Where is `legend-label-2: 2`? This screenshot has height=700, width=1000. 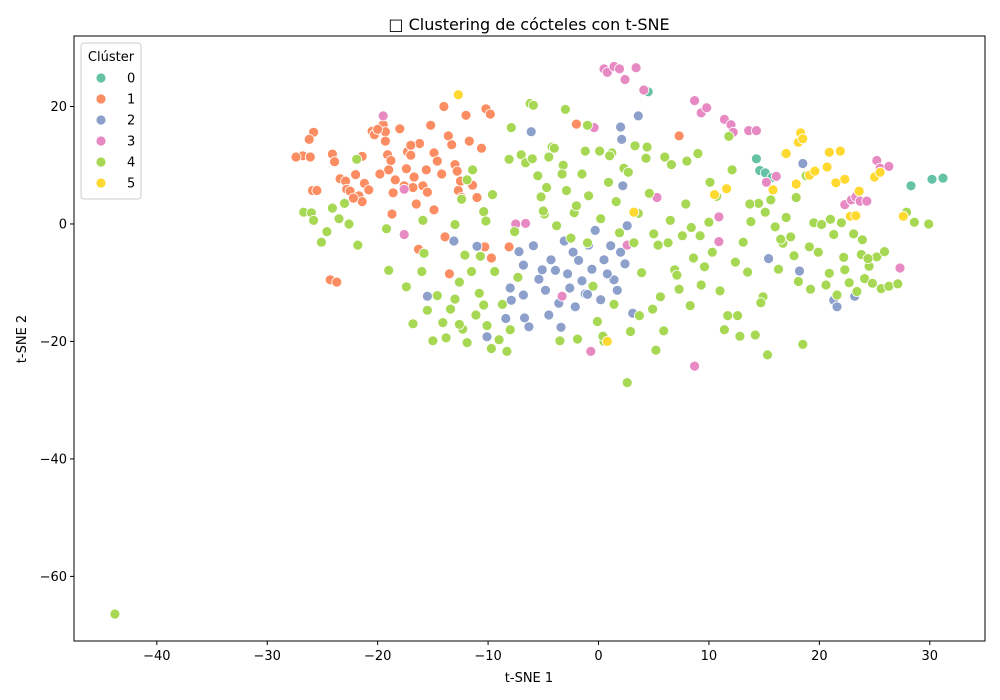 legend-label-2: 2 is located at coordinates (131, 121).